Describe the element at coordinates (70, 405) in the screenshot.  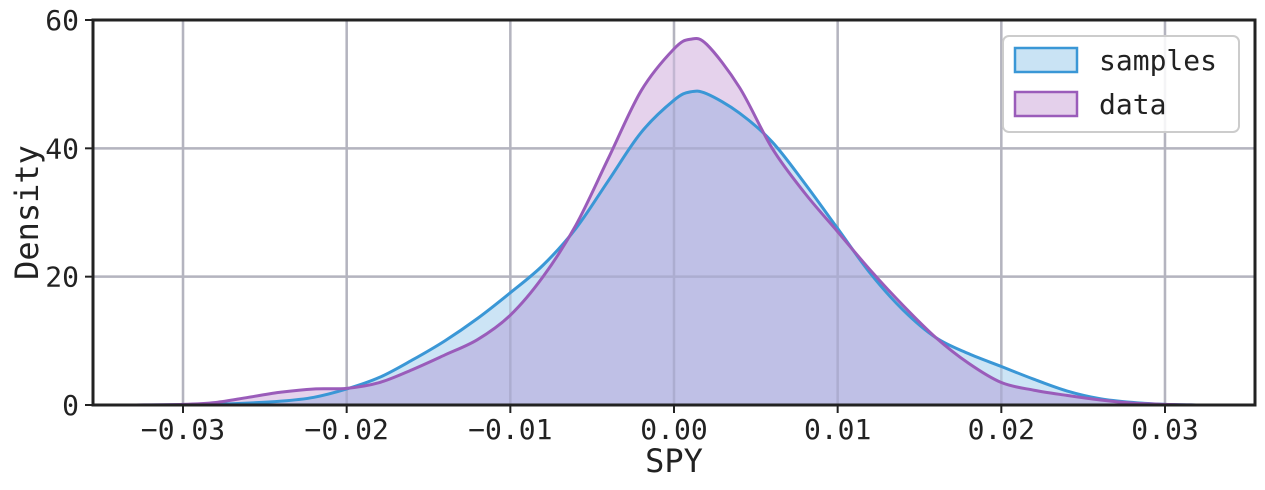
I see `y-tick-label: 0` at that location.